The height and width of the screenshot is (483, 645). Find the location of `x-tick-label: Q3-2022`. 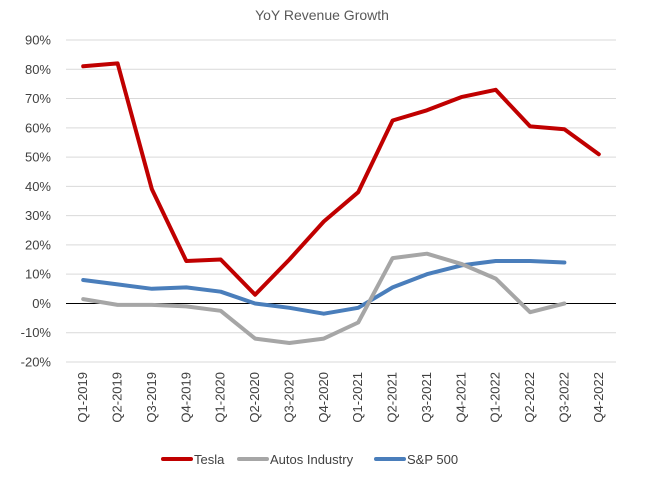

x-tick-label: Q3-2022 is located at coordinates (563, 397).